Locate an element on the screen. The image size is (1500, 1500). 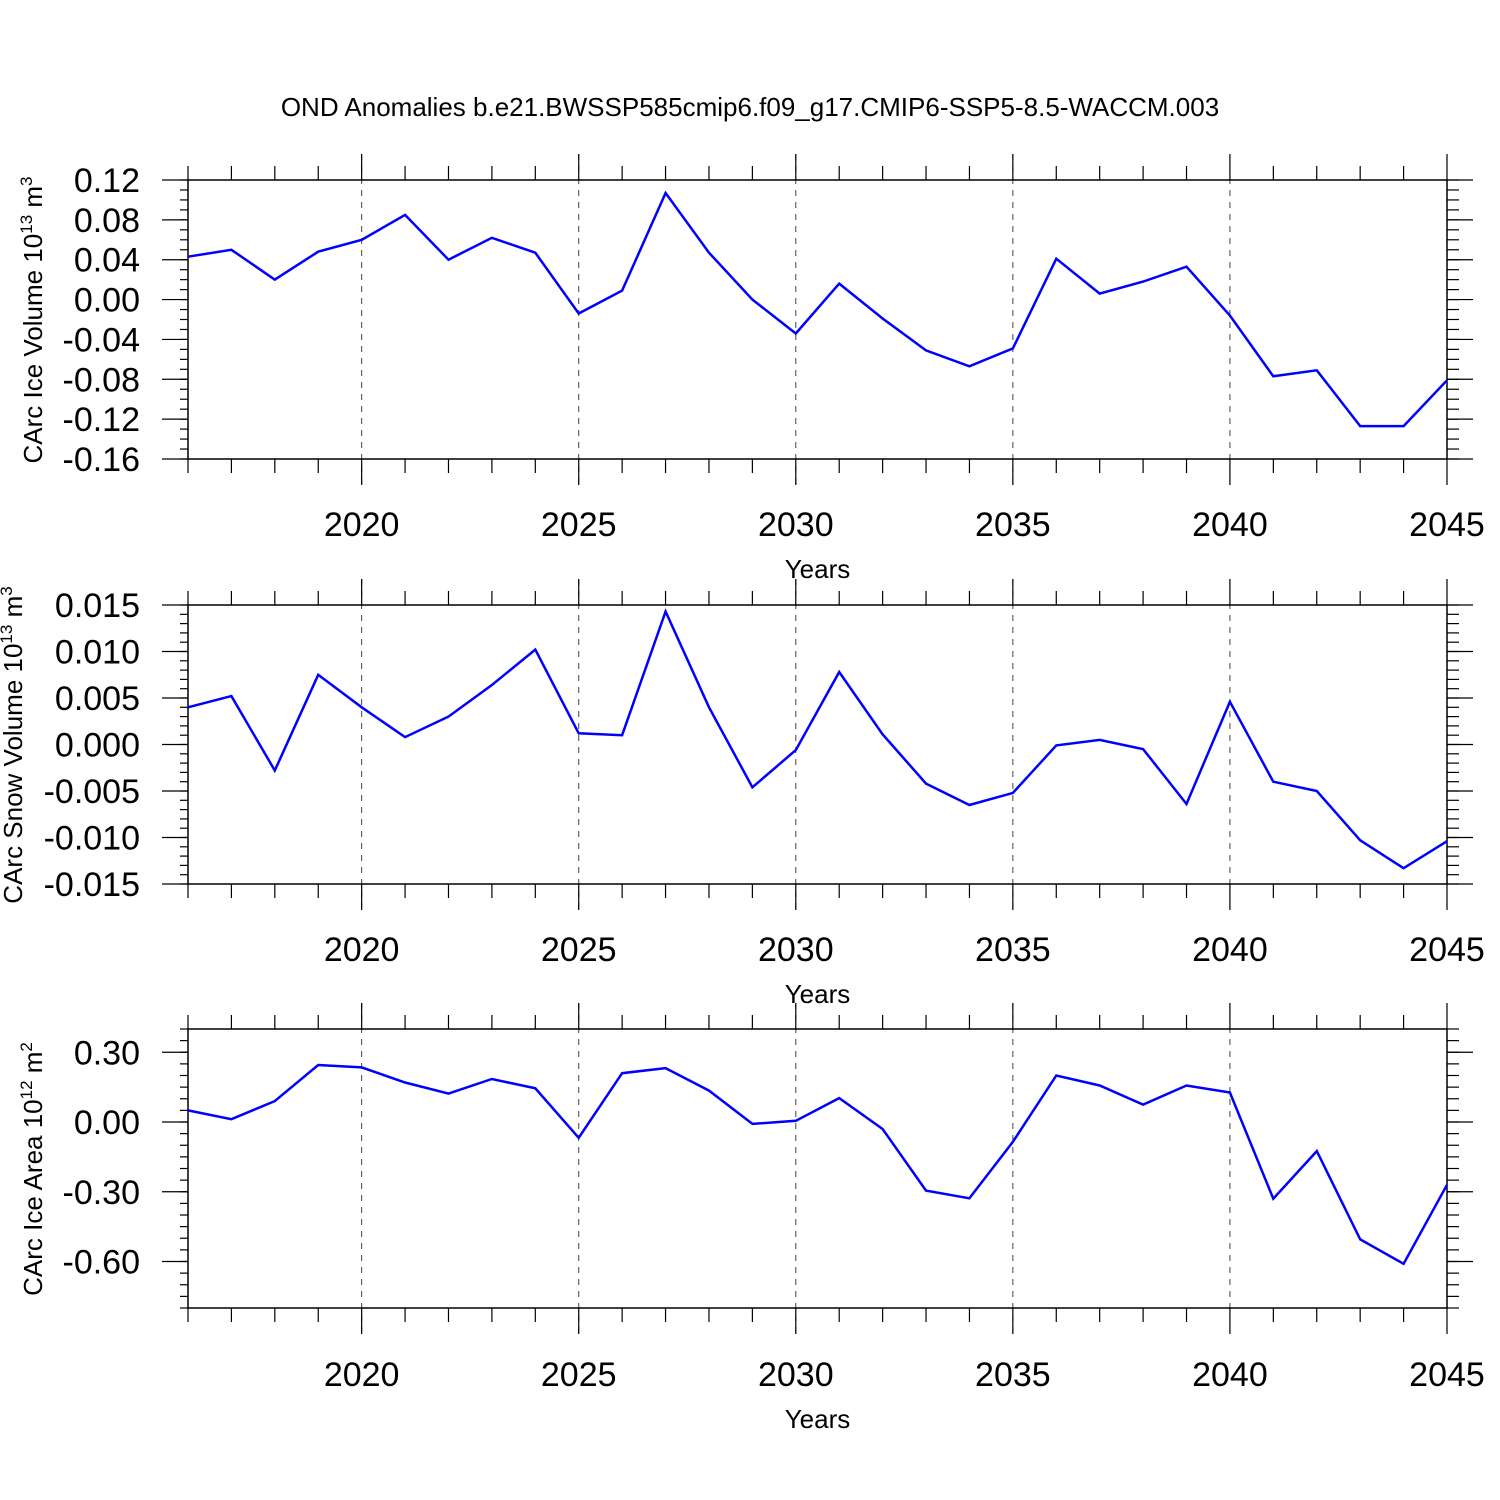
y-tick-label: -0.010 is located at coordinates (92, 839).